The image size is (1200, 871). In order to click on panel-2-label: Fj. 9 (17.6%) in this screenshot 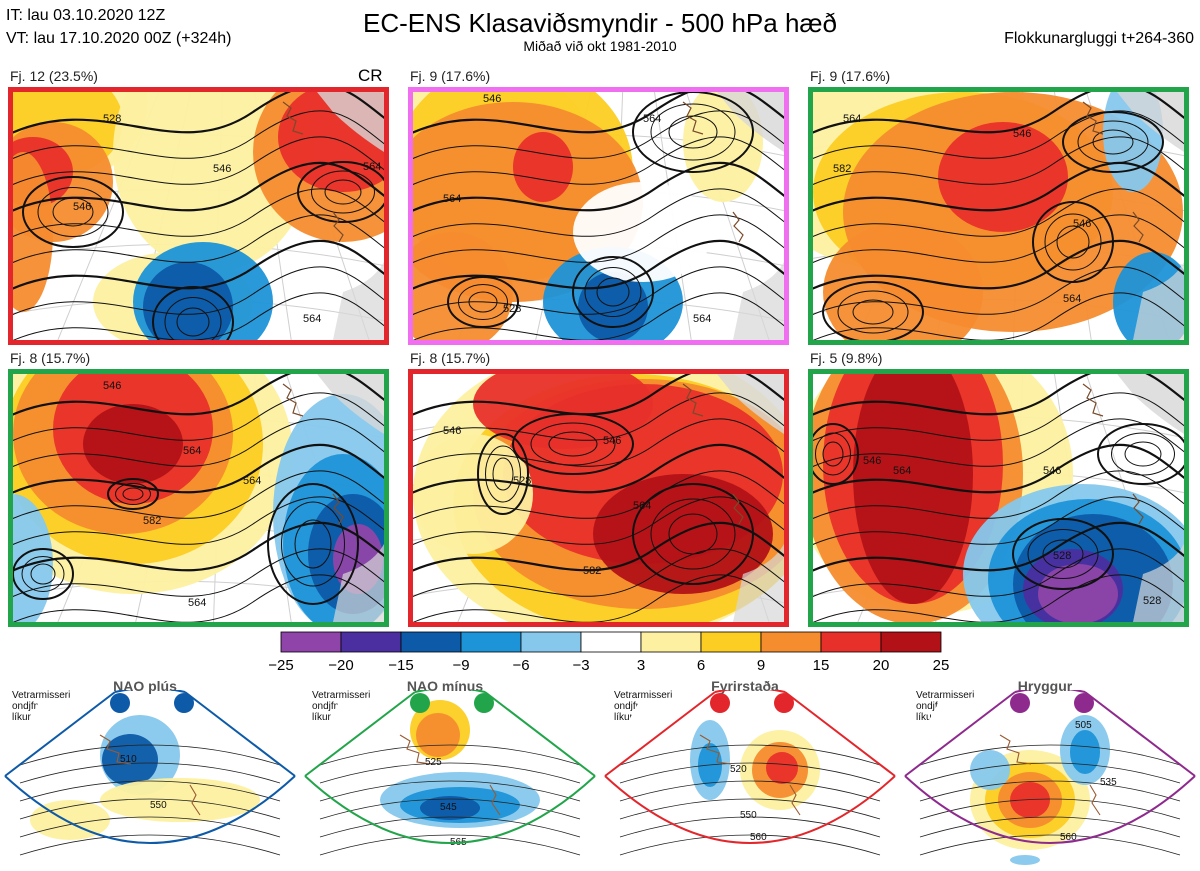, I will do `click(450, 76)`.